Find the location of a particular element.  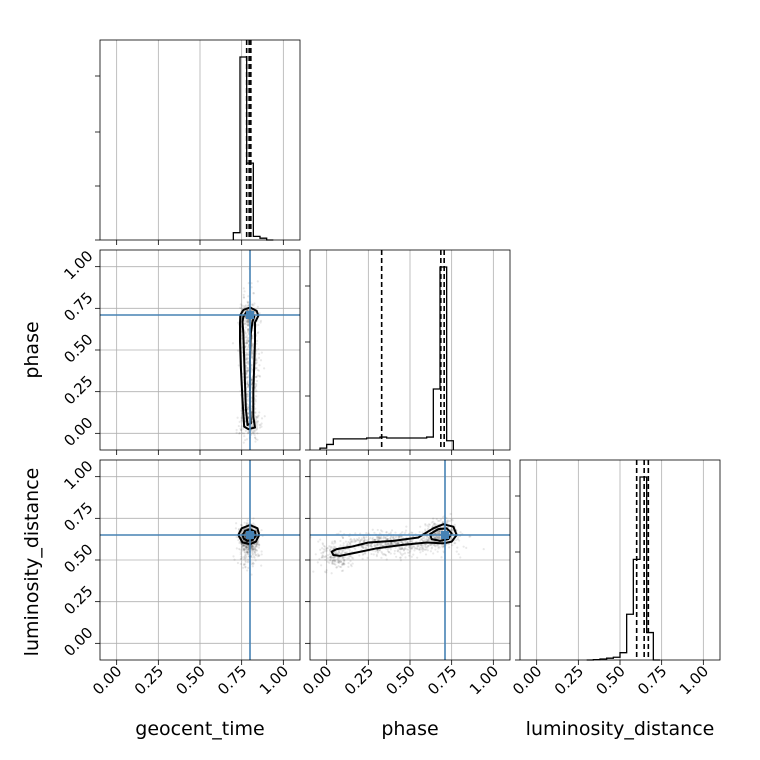

x-tick-label: 0.50 is located at coordinates (610, 680).